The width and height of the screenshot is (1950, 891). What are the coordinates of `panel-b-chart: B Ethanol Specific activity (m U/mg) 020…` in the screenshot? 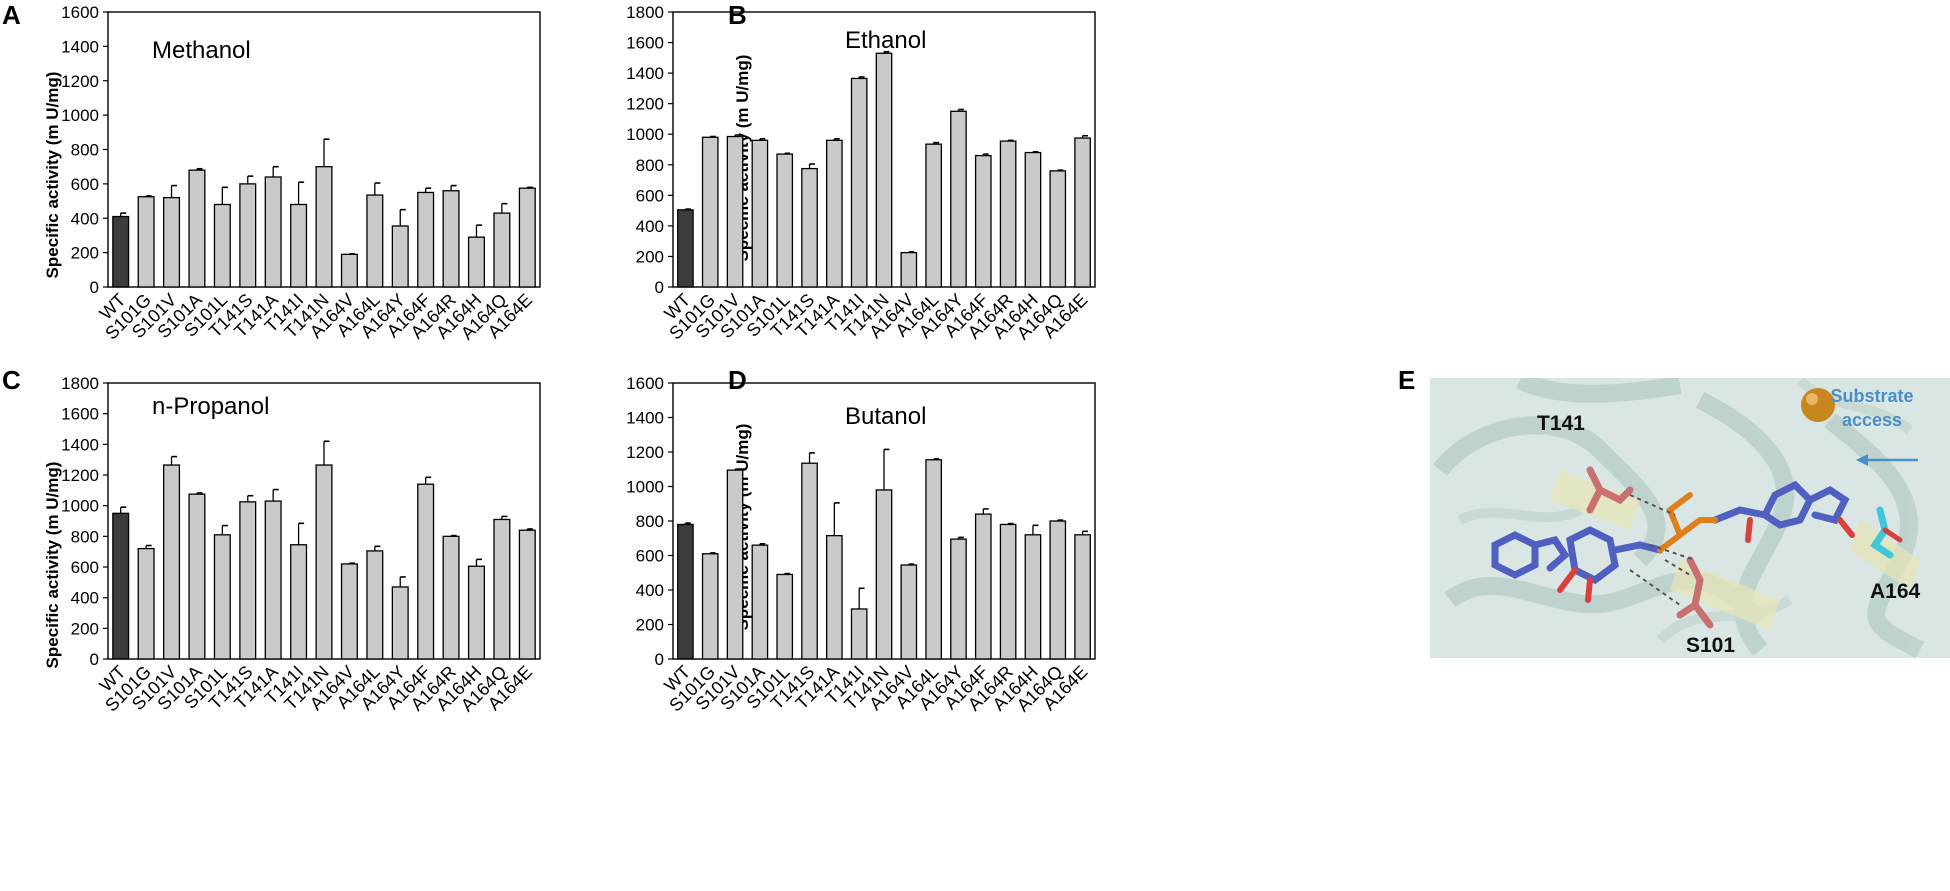 It's located at (861, 171).